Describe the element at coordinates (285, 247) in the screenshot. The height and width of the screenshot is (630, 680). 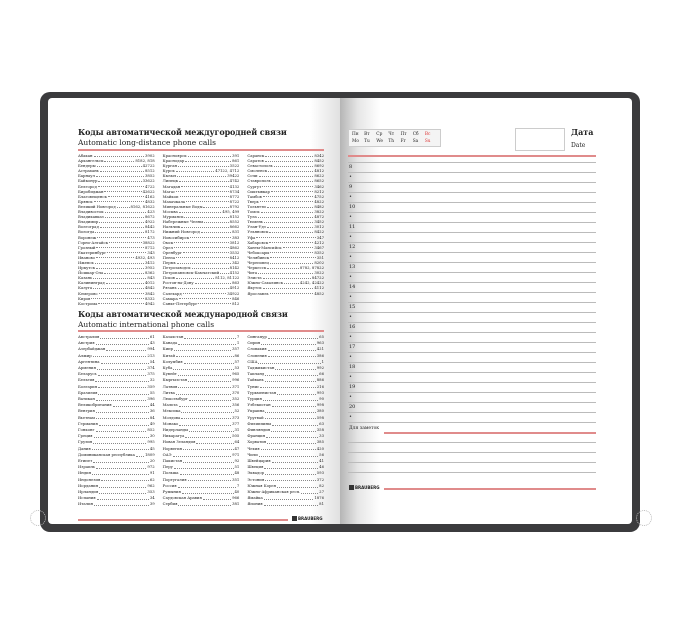
I see `code-entry: Ханты-Мансийск 3467` at that location.